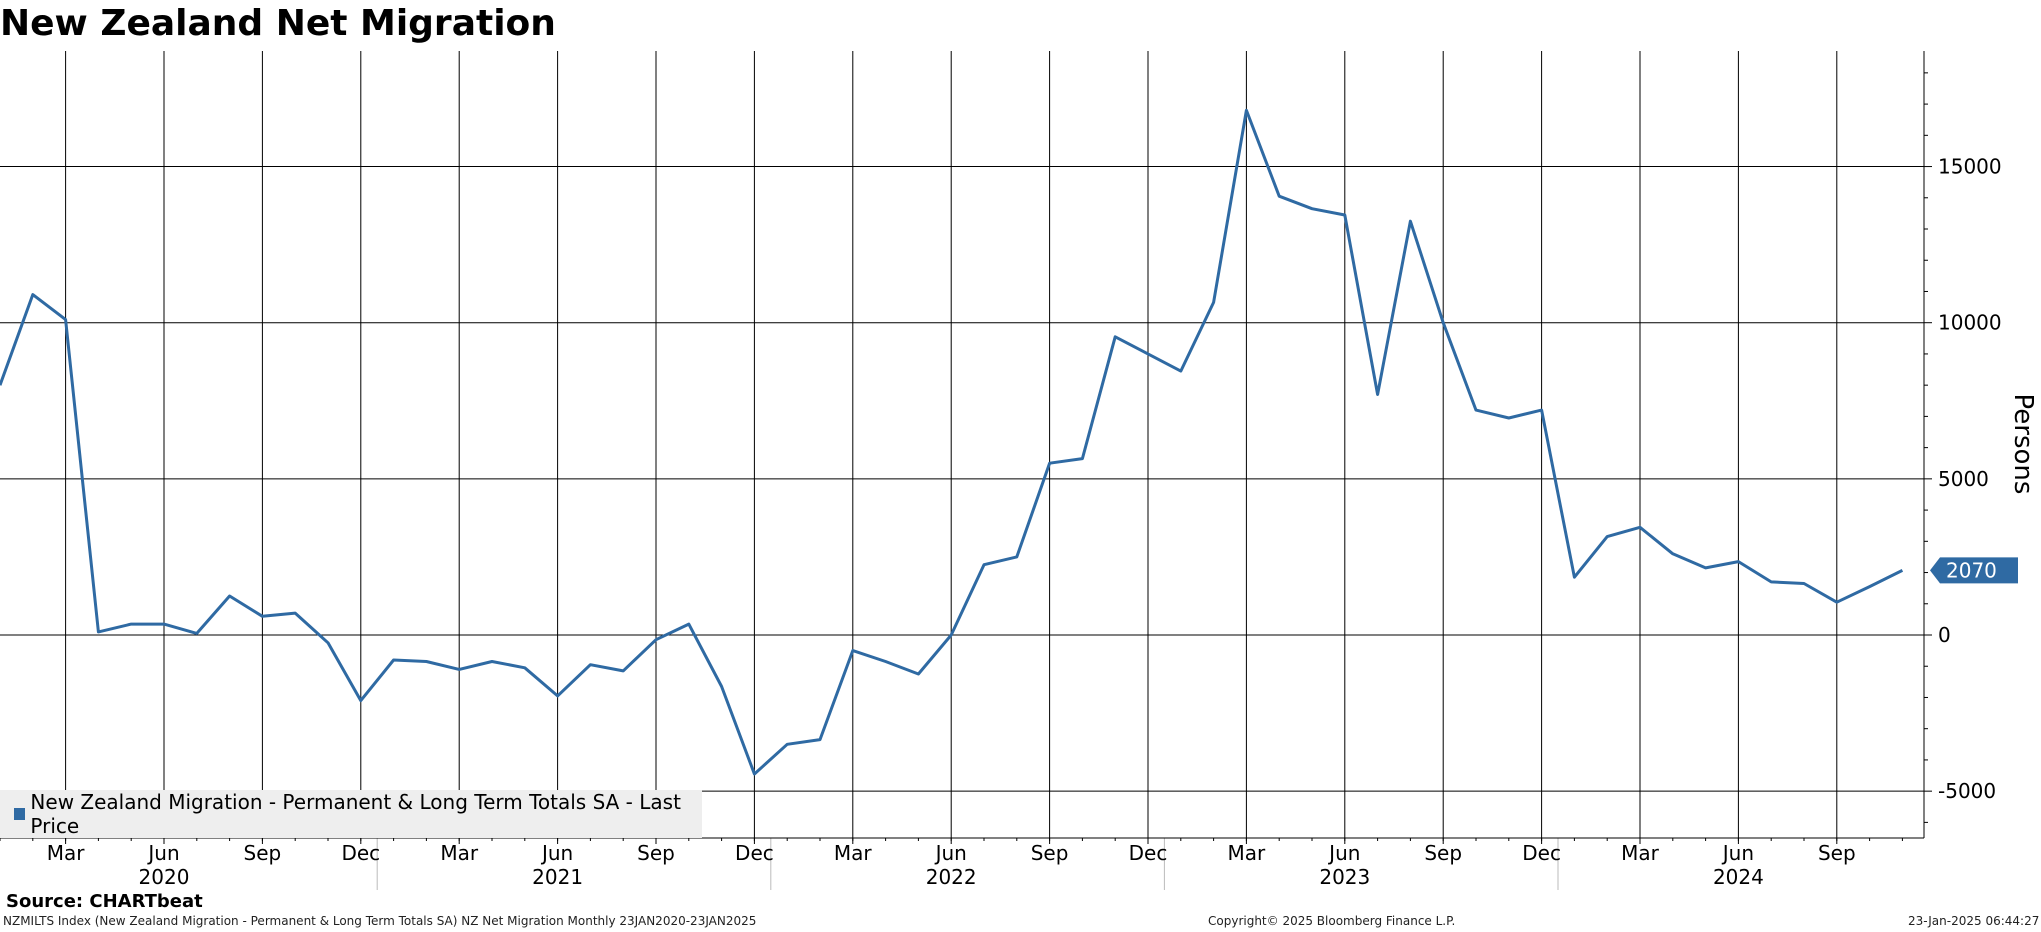 This screenshot has height=932, width=2041. What do you see at coordinates (1944, 635) in the screenshot?
I see `y-tick-label: 0` at bounding box center [1944, 635].